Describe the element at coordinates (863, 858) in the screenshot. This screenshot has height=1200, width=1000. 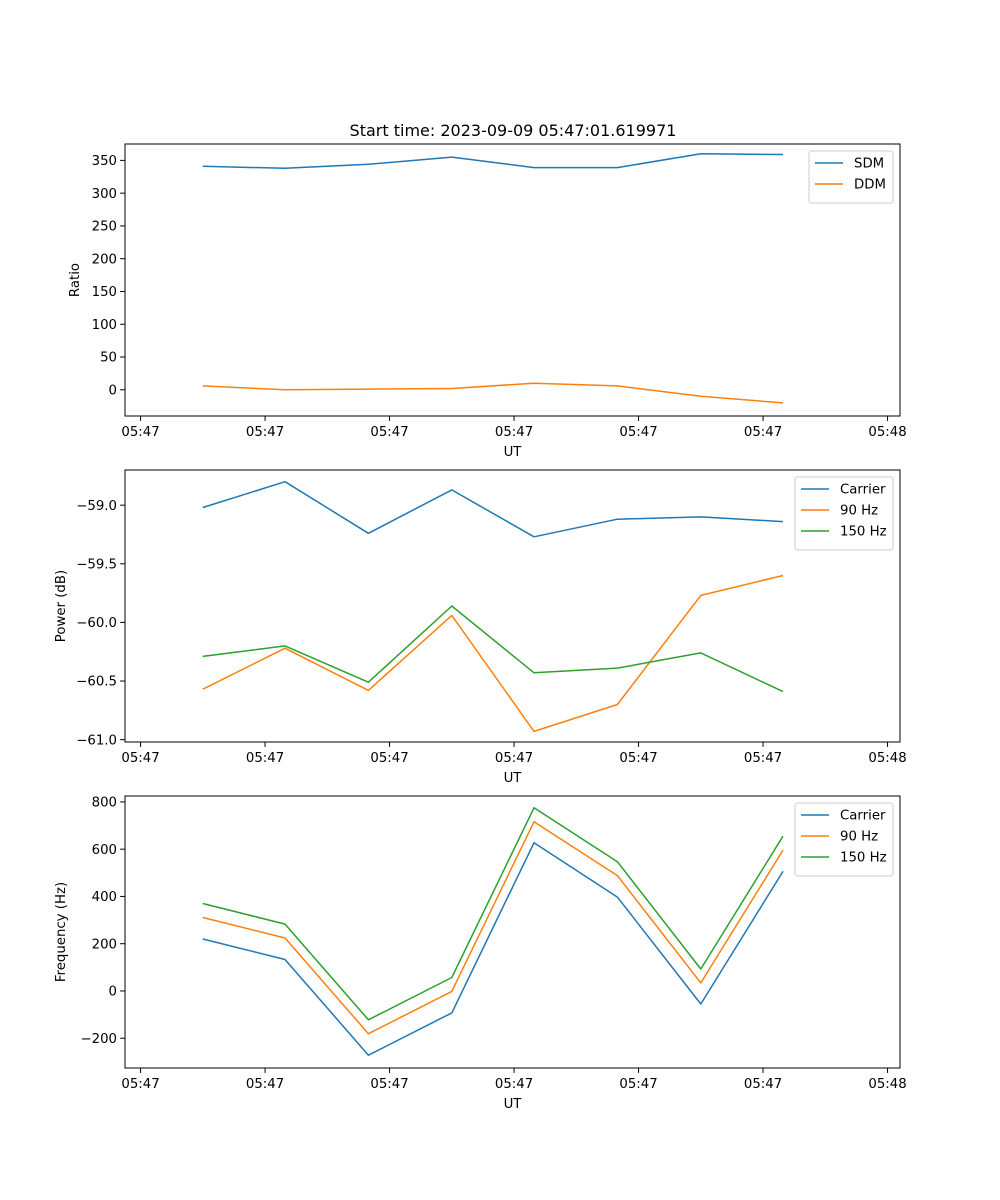
I see `frequency-legend-label-150-hz: 150 Hz` at that location.